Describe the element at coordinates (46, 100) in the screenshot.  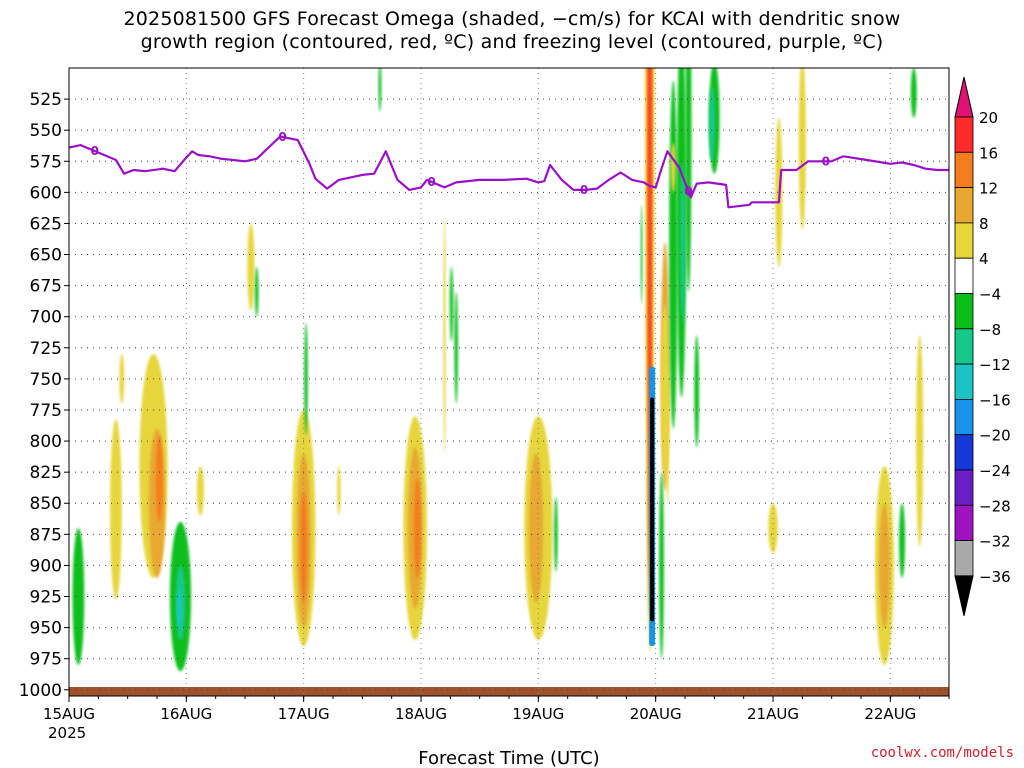
I see `y-tick-label-0: 525` at that location.